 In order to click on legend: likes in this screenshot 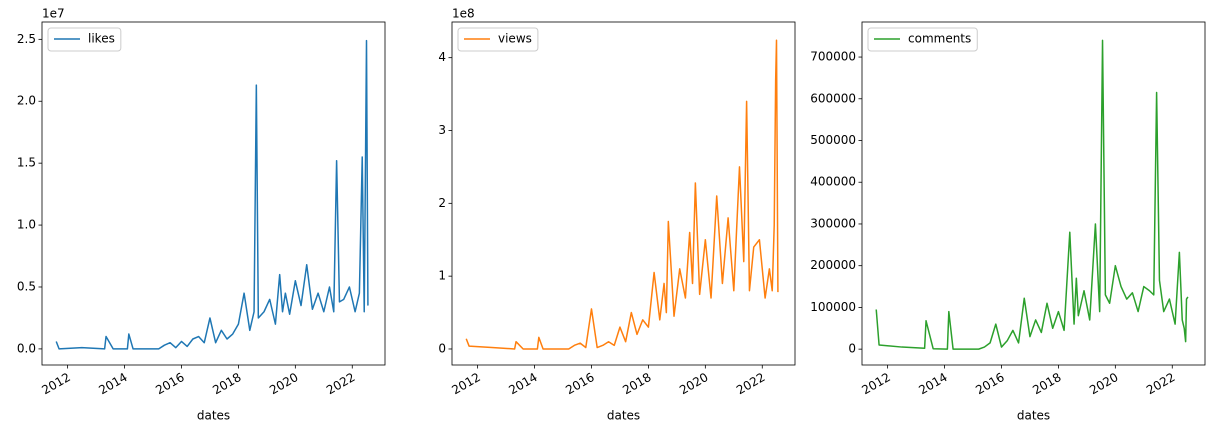, I will do `click(84, 39)`.